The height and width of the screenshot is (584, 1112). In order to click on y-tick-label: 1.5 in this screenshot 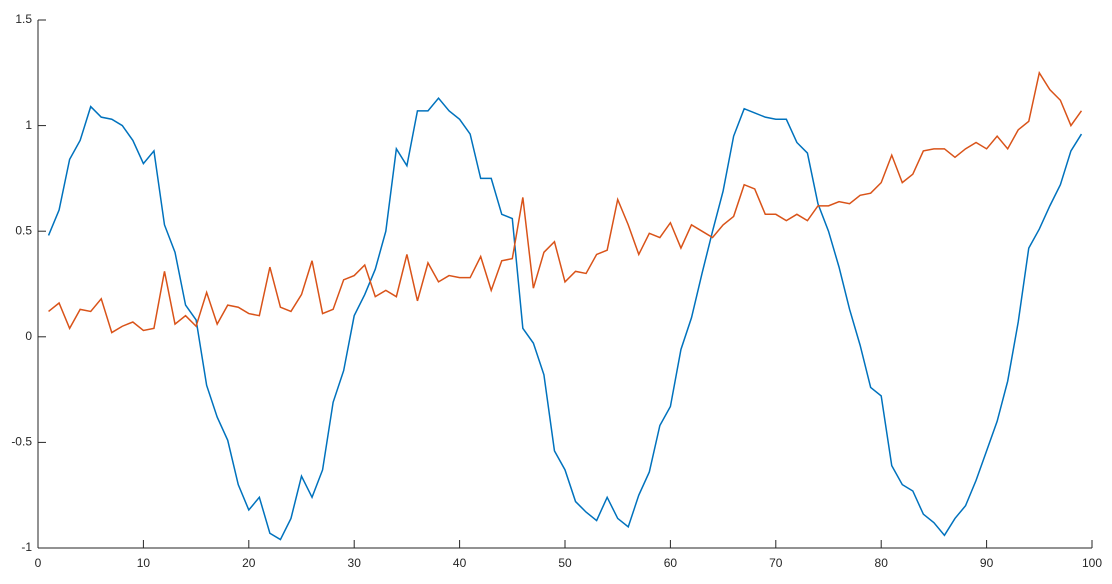, I will do `click(23, 19)`.